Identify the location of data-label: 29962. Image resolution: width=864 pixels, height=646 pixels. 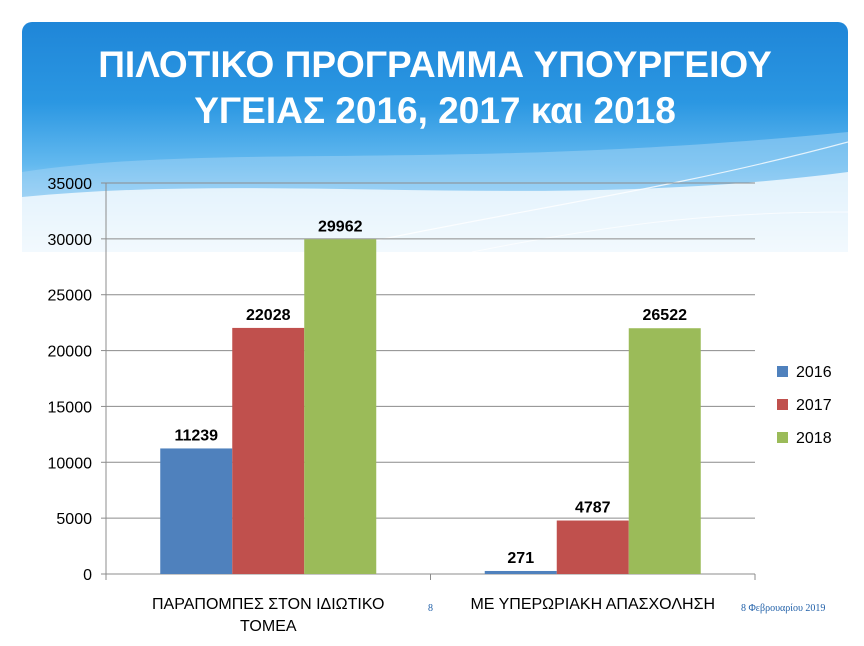
(340, 226).